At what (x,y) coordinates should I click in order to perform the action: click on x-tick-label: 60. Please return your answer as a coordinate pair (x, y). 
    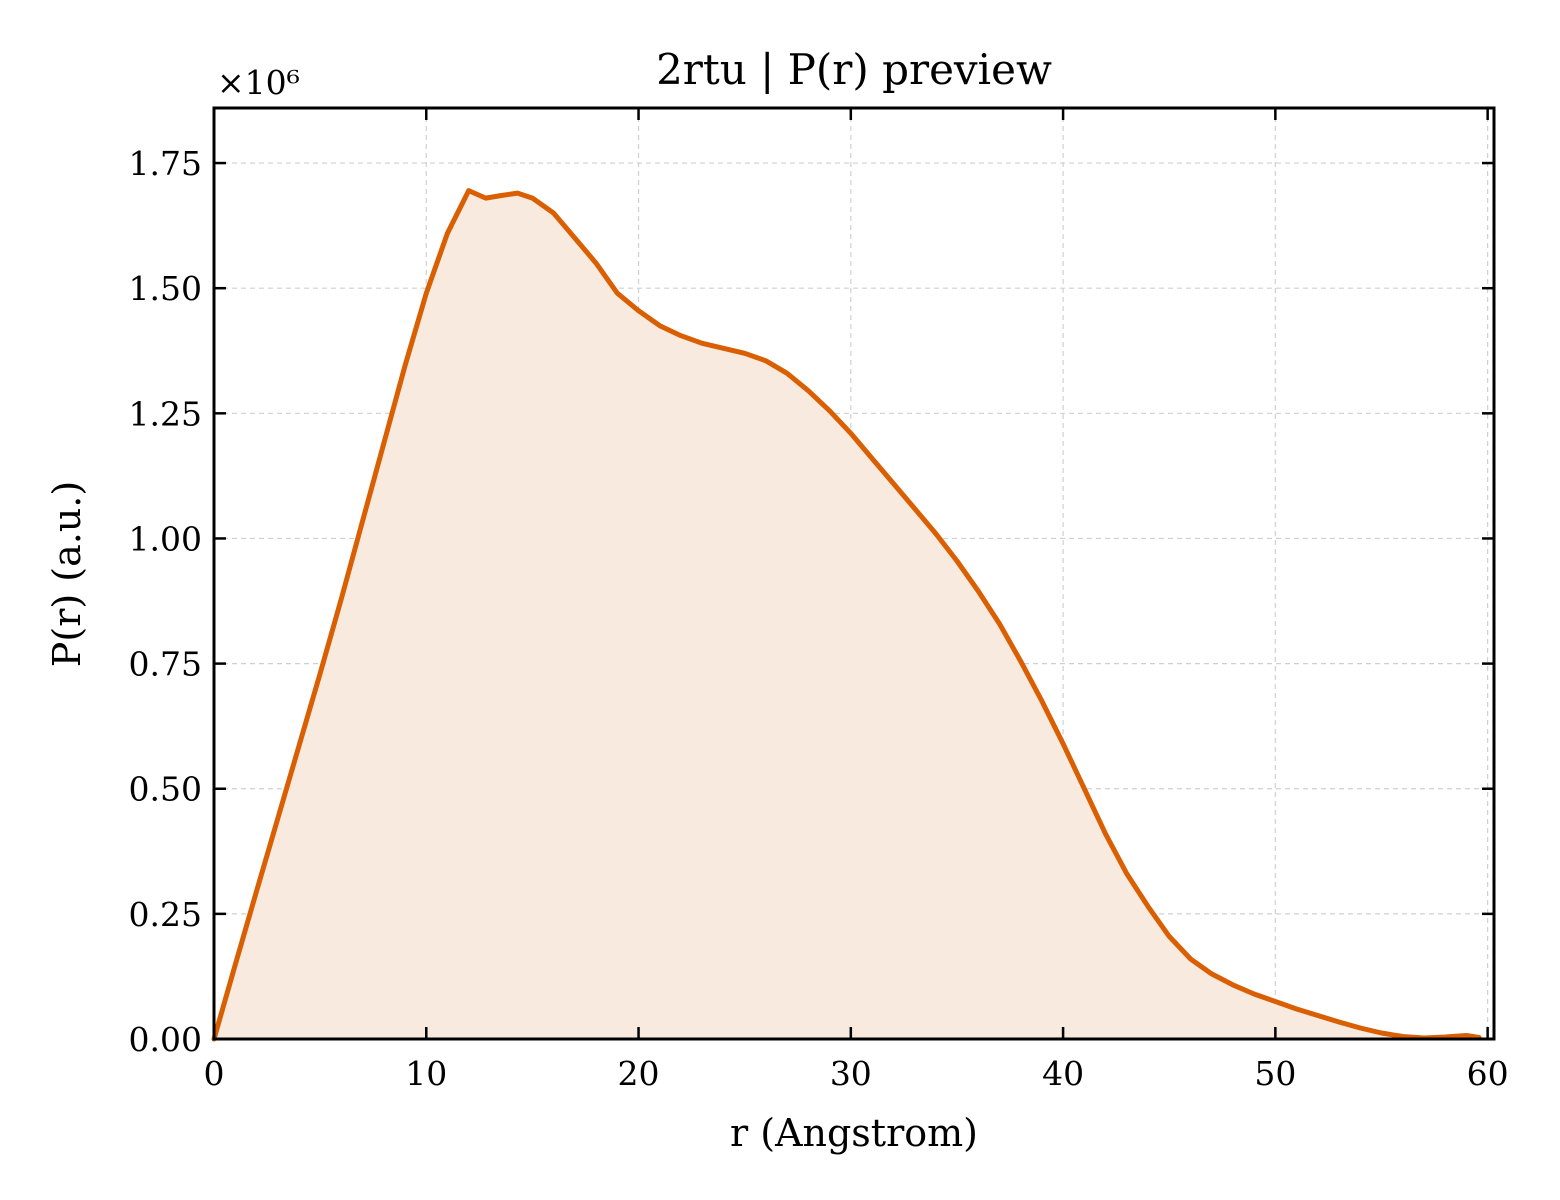
    Looking at the image, I should click on (1488, 1073).